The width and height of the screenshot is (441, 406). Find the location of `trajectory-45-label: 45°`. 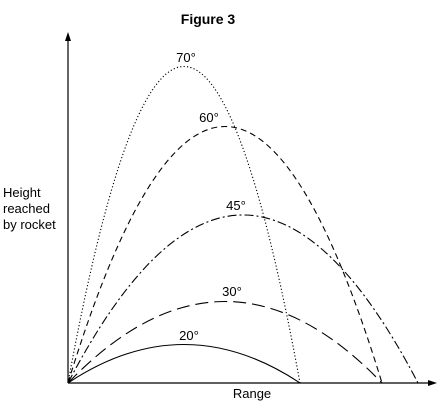

trajectory-45-label: 45° is located at coordinates (236, 205).